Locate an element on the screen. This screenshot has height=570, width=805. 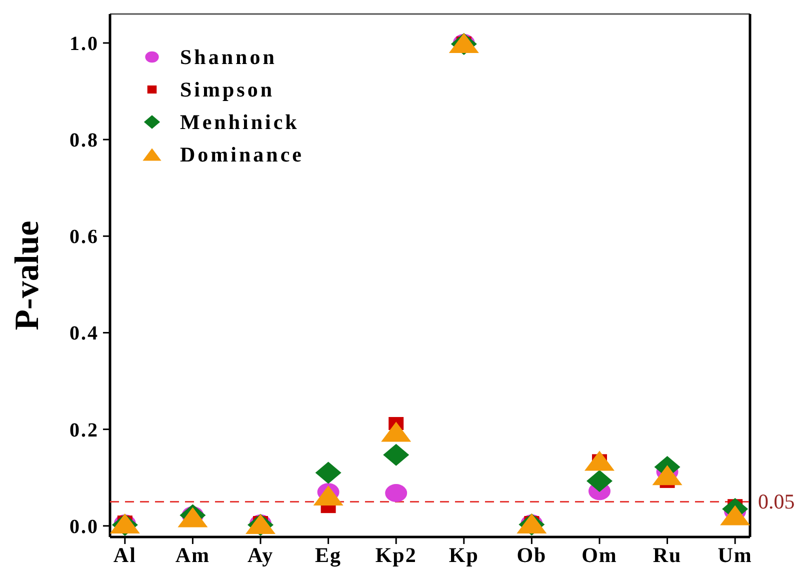
x-tick-label: Am is located at coordinates (192, 555).